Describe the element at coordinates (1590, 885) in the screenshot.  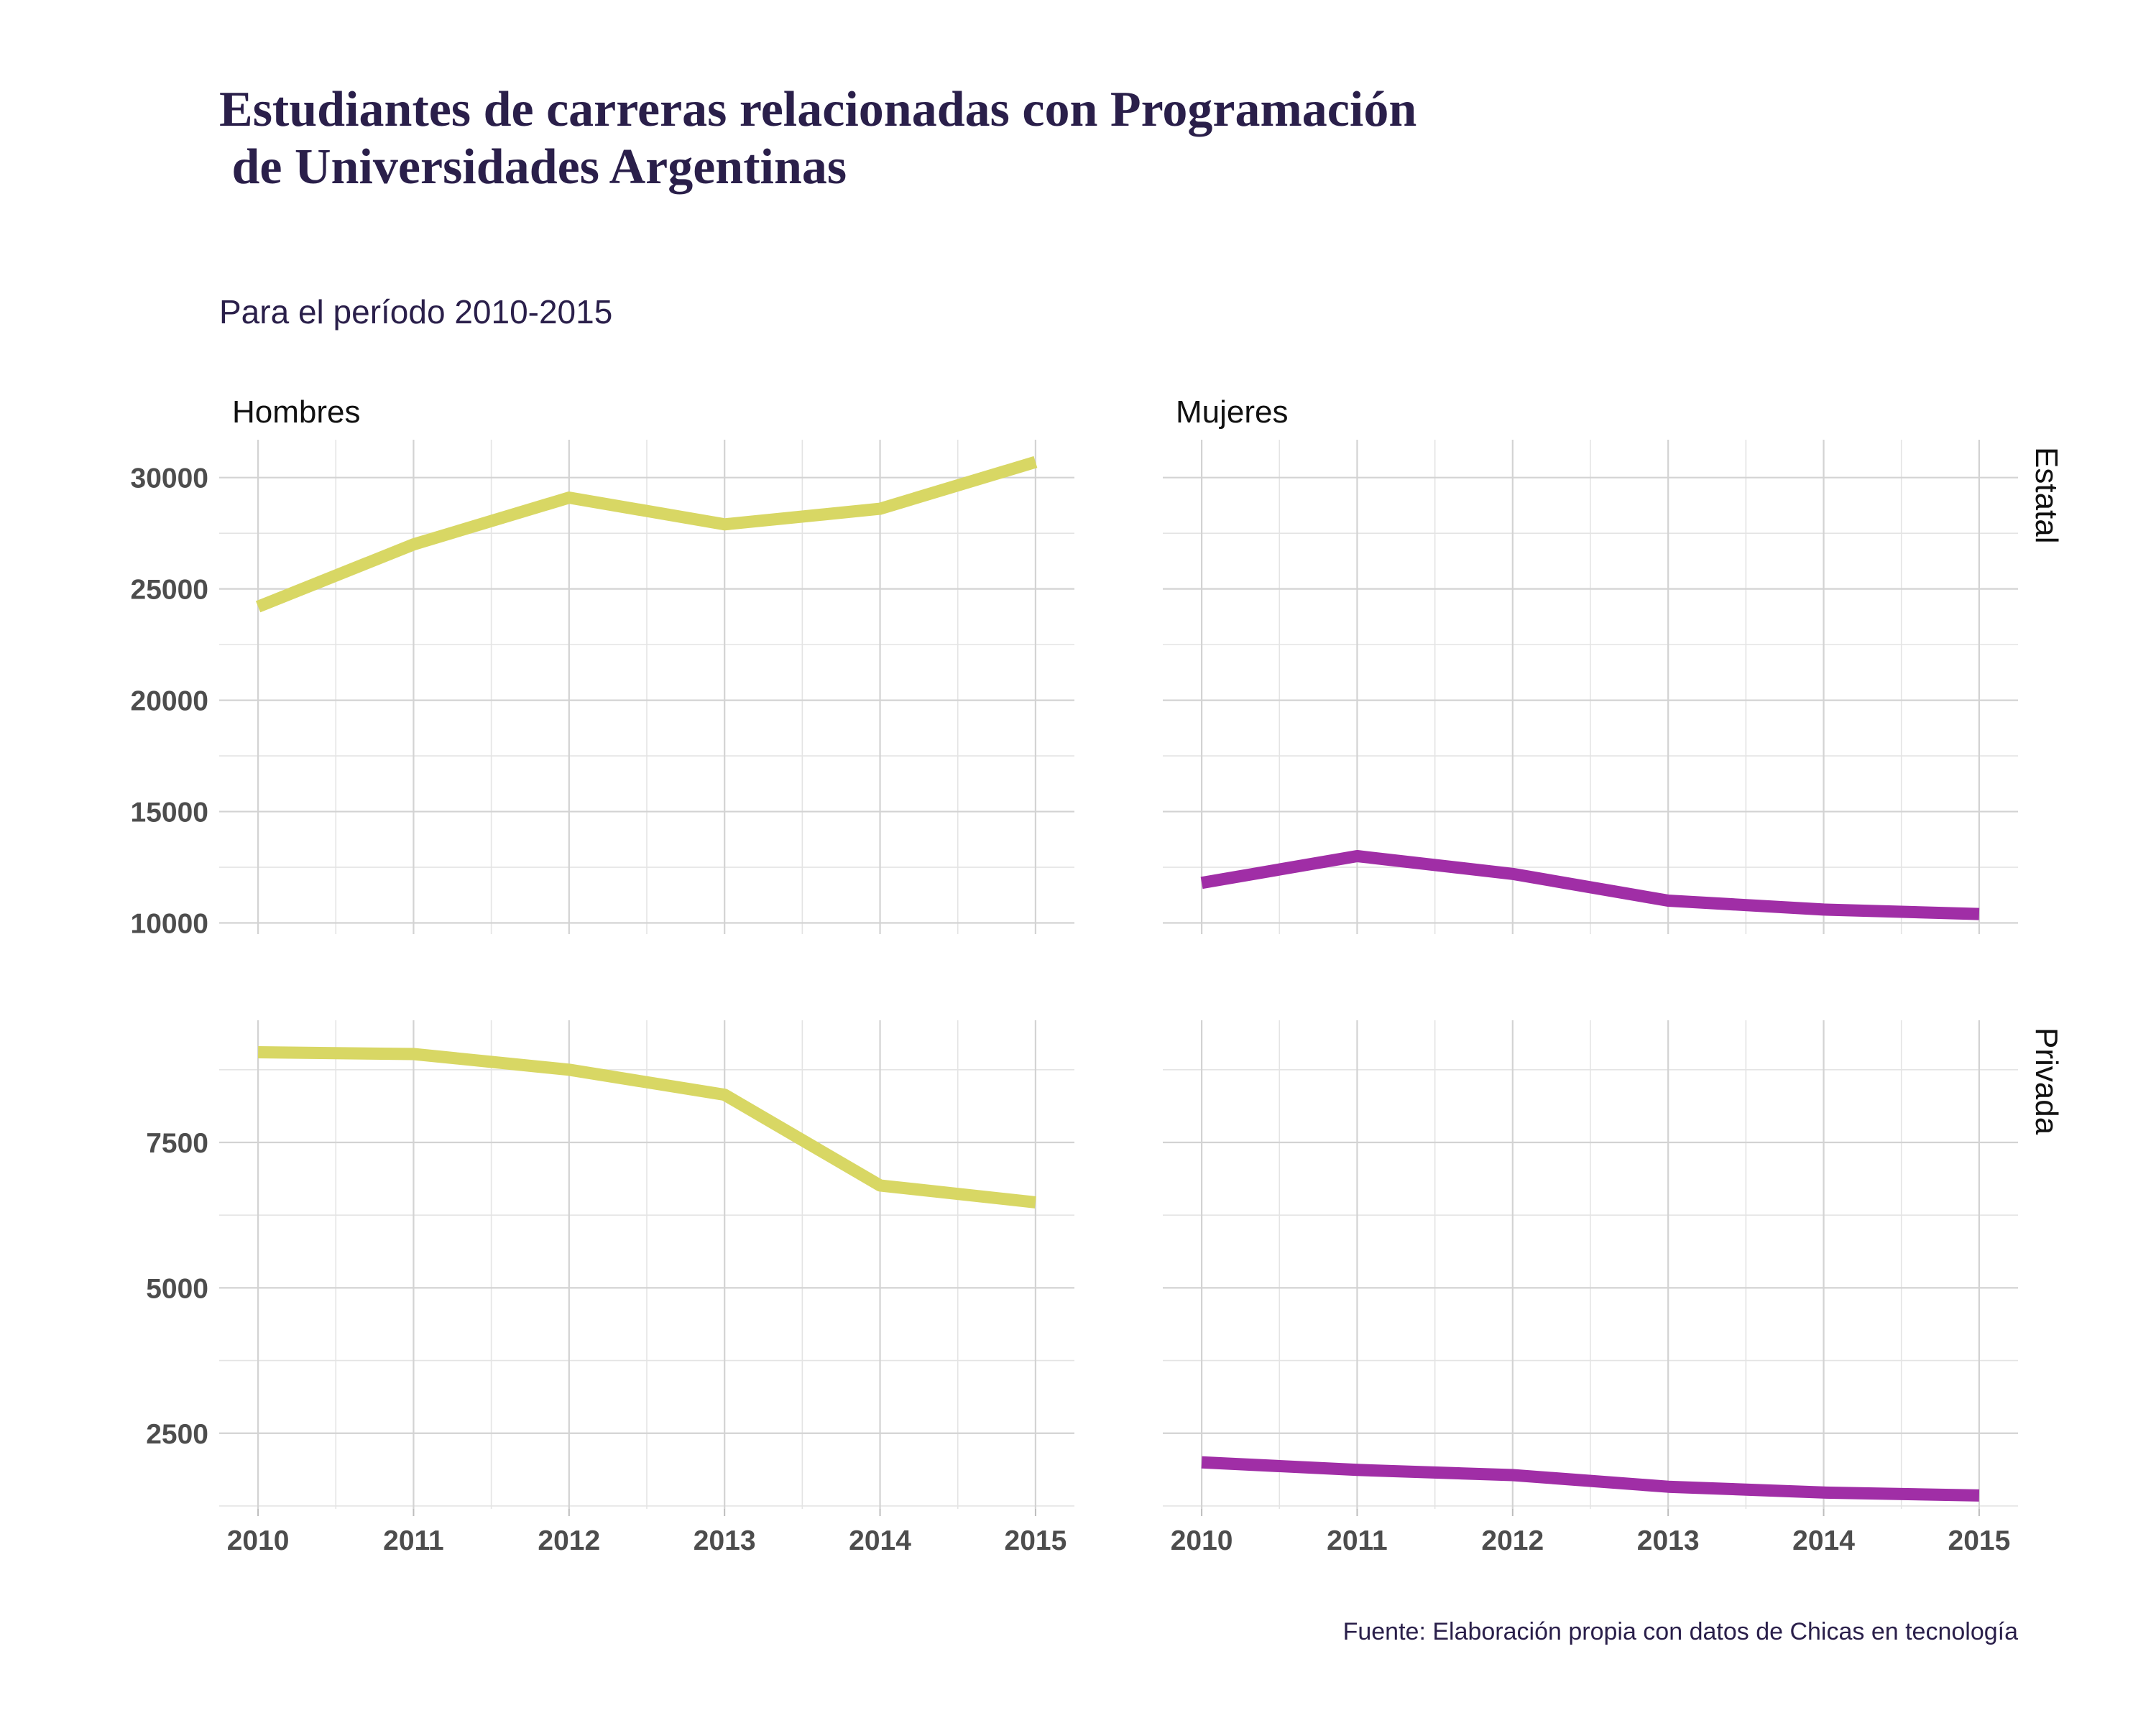
I see `series-line-mujeres-estatal` at that location.